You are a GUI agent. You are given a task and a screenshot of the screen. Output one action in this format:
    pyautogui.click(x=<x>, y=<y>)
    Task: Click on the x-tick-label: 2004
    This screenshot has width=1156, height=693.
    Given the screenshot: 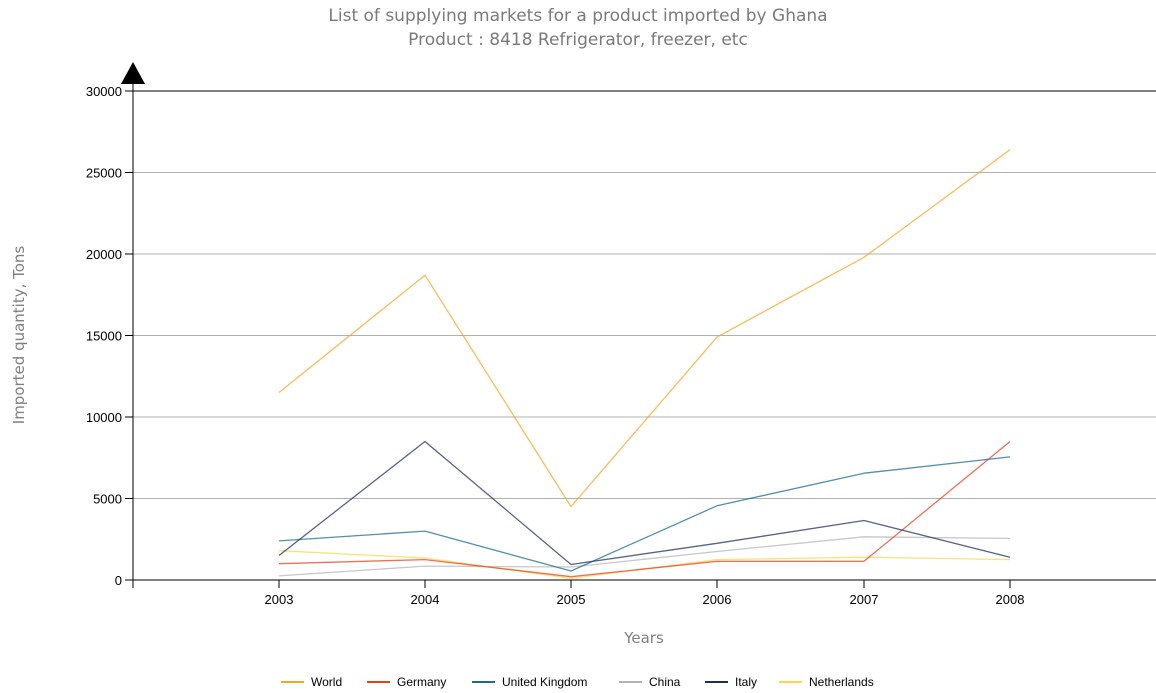 What is the action you would take?
    pyautogui.click(x=425, y=599)
    